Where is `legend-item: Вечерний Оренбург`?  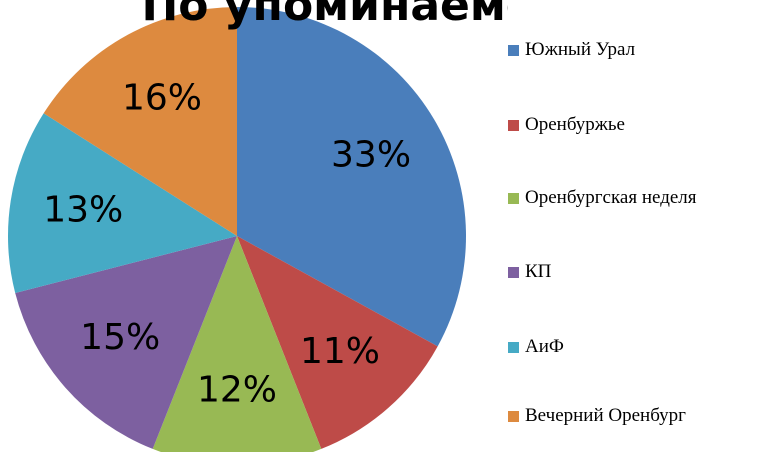
legend-item: Вечерний Оренбург is located at coordinates (636, 416).